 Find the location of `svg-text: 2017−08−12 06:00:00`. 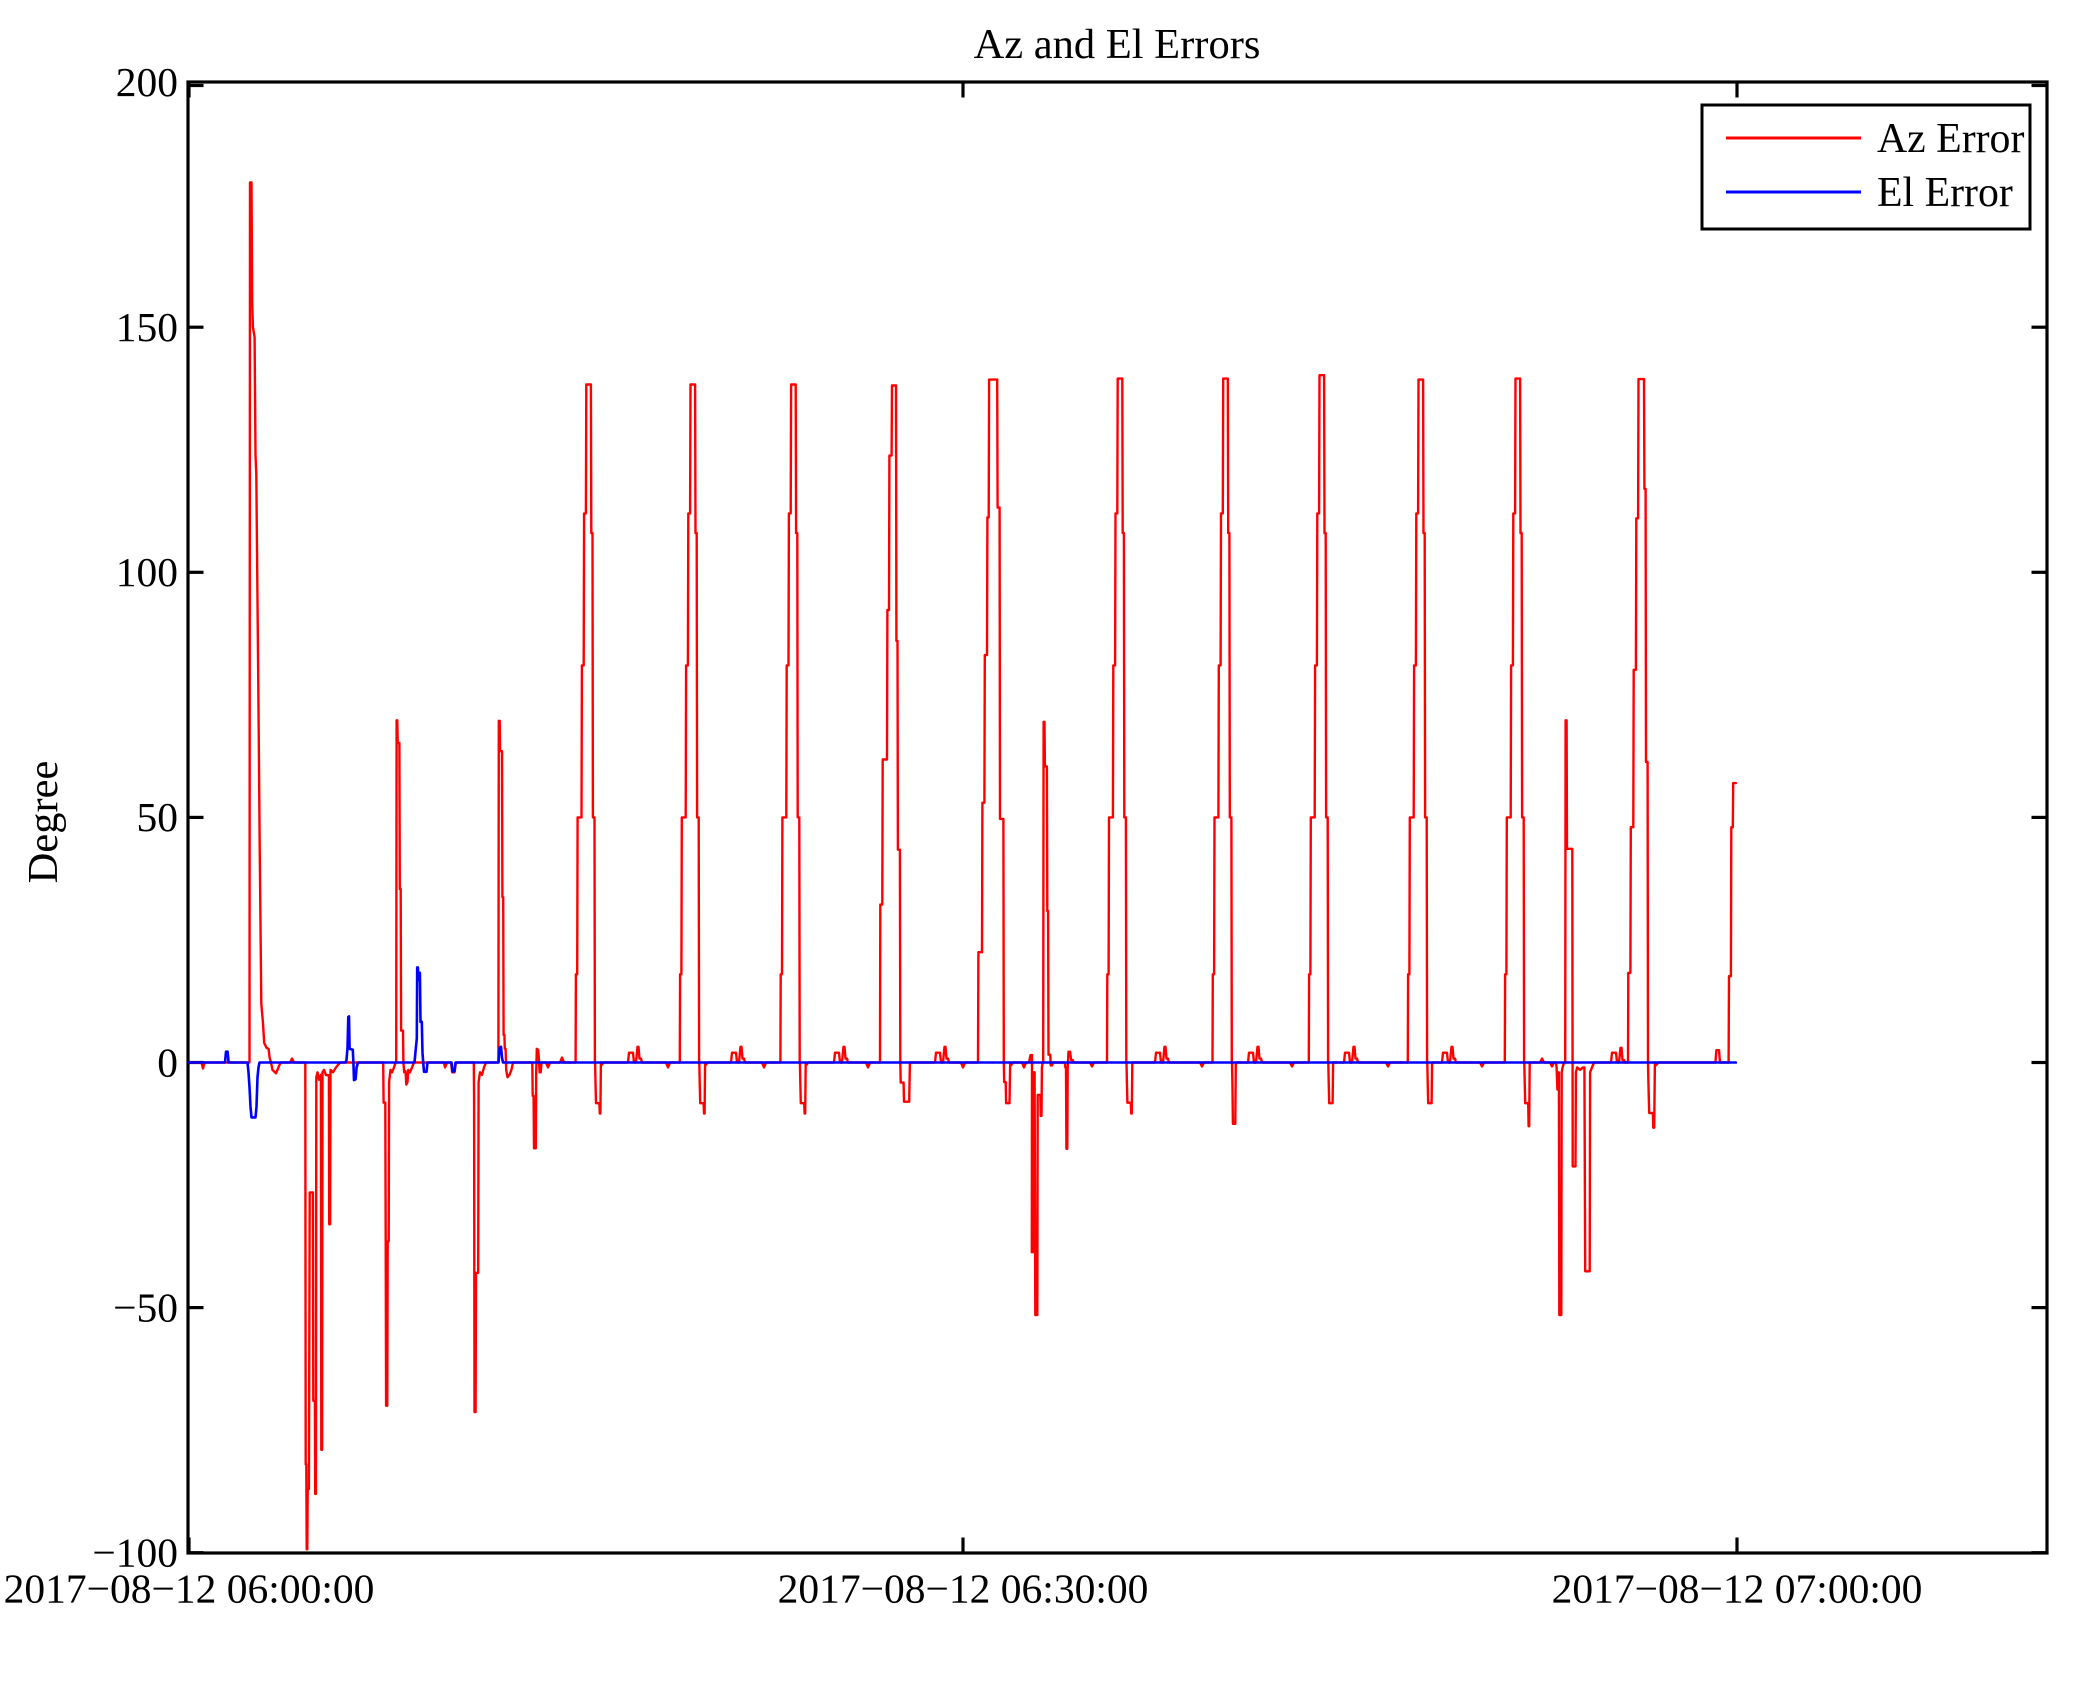

svg-text: 2017−08−12 06:00:00 is located at coordinates (189, 1589).